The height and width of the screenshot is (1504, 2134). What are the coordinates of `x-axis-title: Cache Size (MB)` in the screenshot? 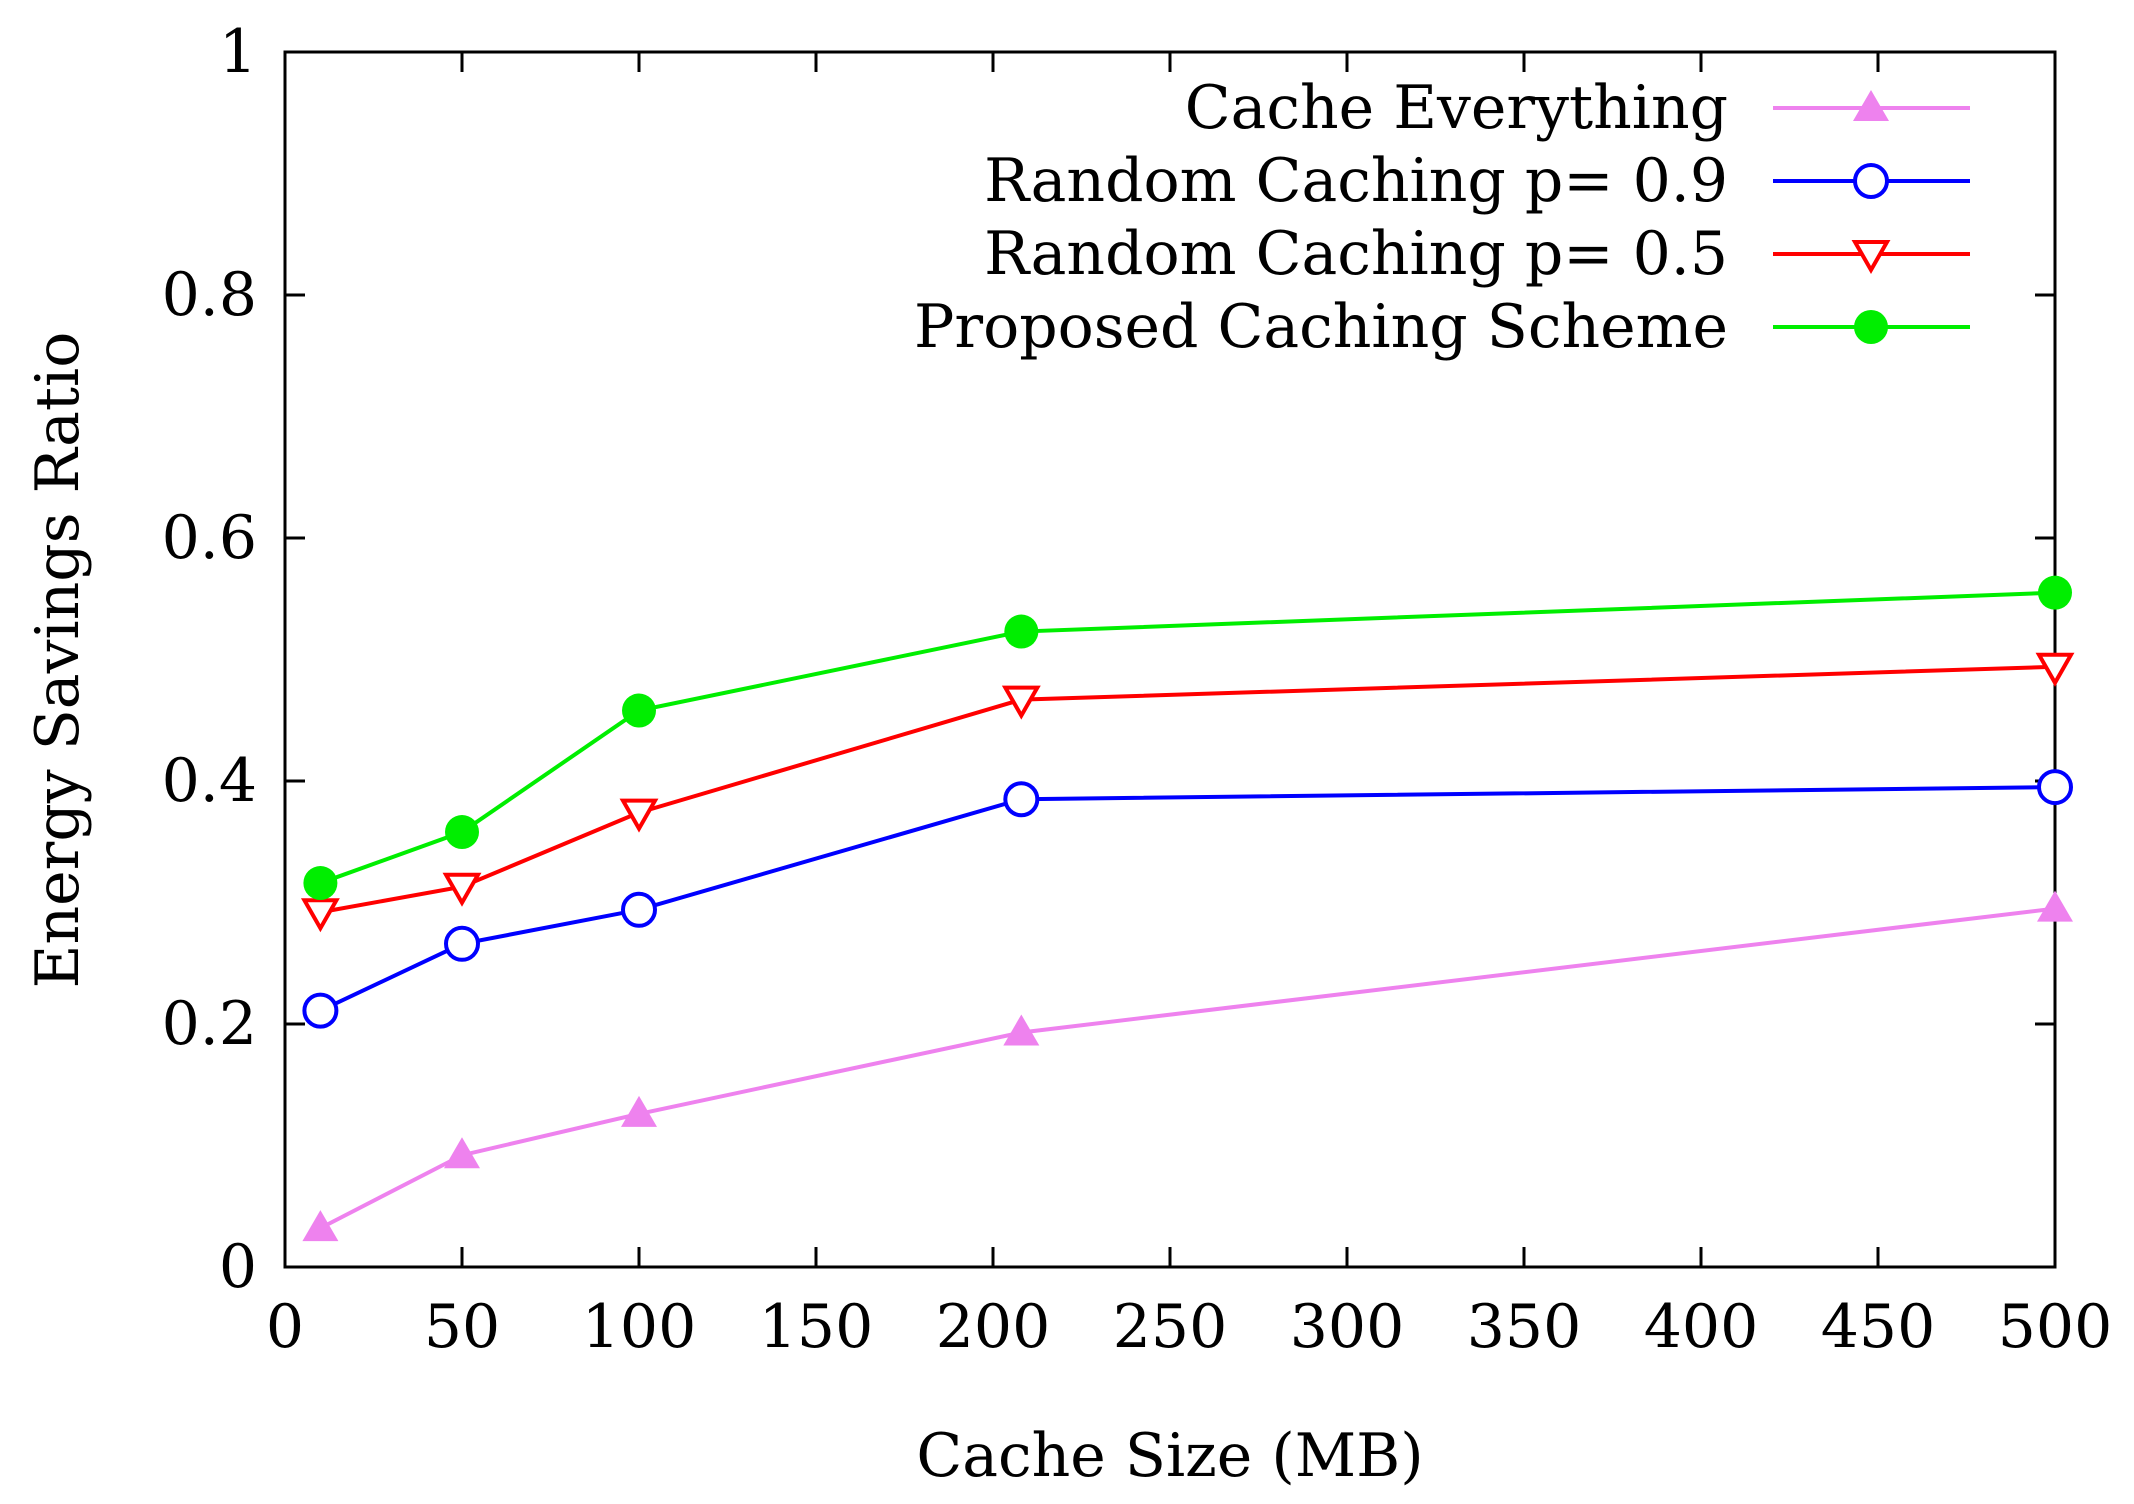 It's located at (1169, 1456).